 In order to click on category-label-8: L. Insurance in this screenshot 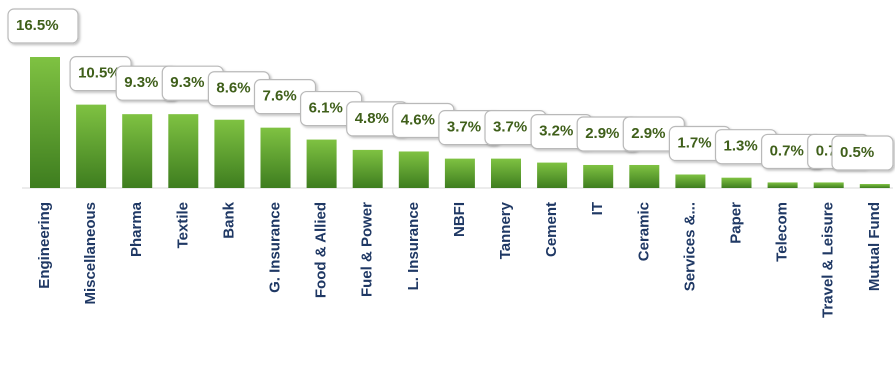, I will do `click(413, 246)`.